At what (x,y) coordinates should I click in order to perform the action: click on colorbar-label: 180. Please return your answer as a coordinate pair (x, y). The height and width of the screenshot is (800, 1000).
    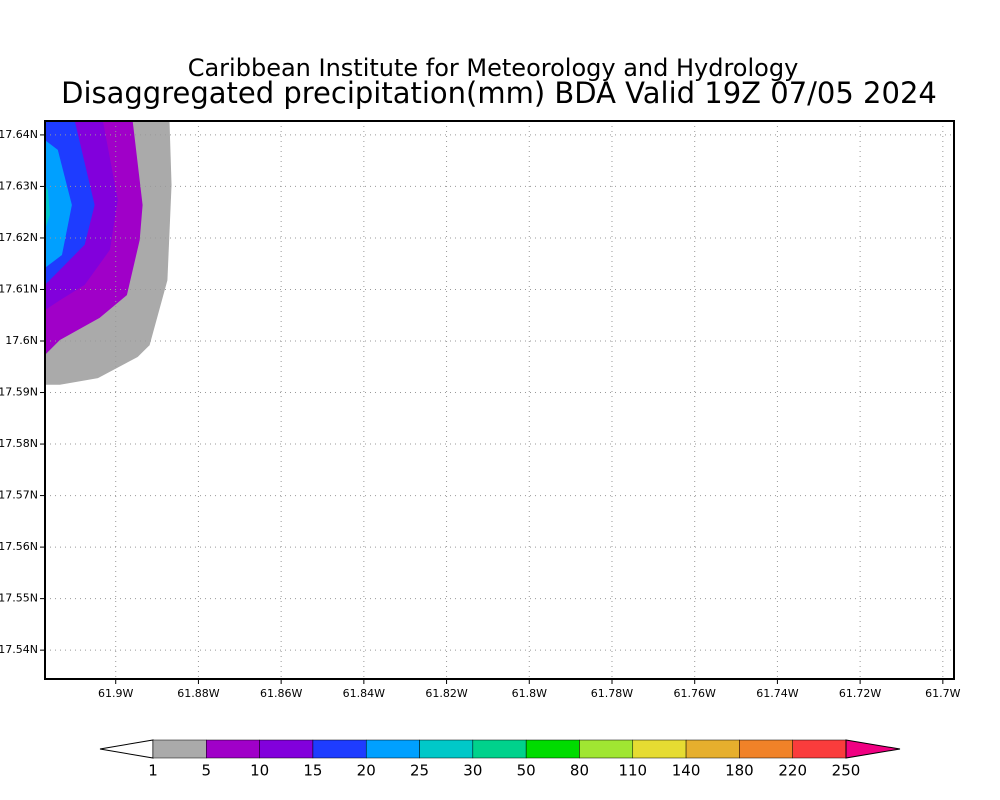
    Looking at the image, I should click on (739, 771).